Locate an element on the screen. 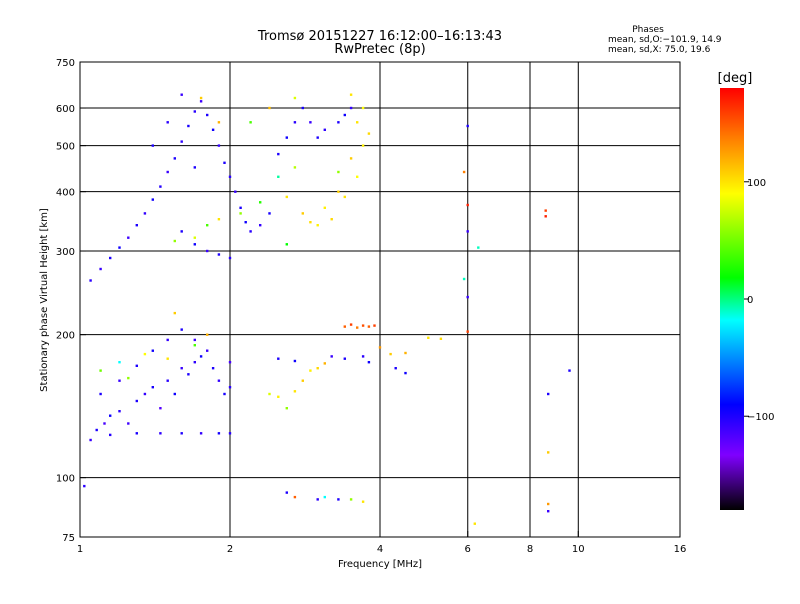 The width and height of the screenshot is (800, 604). y-tick-label: 300 is located at coordinates (65, 252).